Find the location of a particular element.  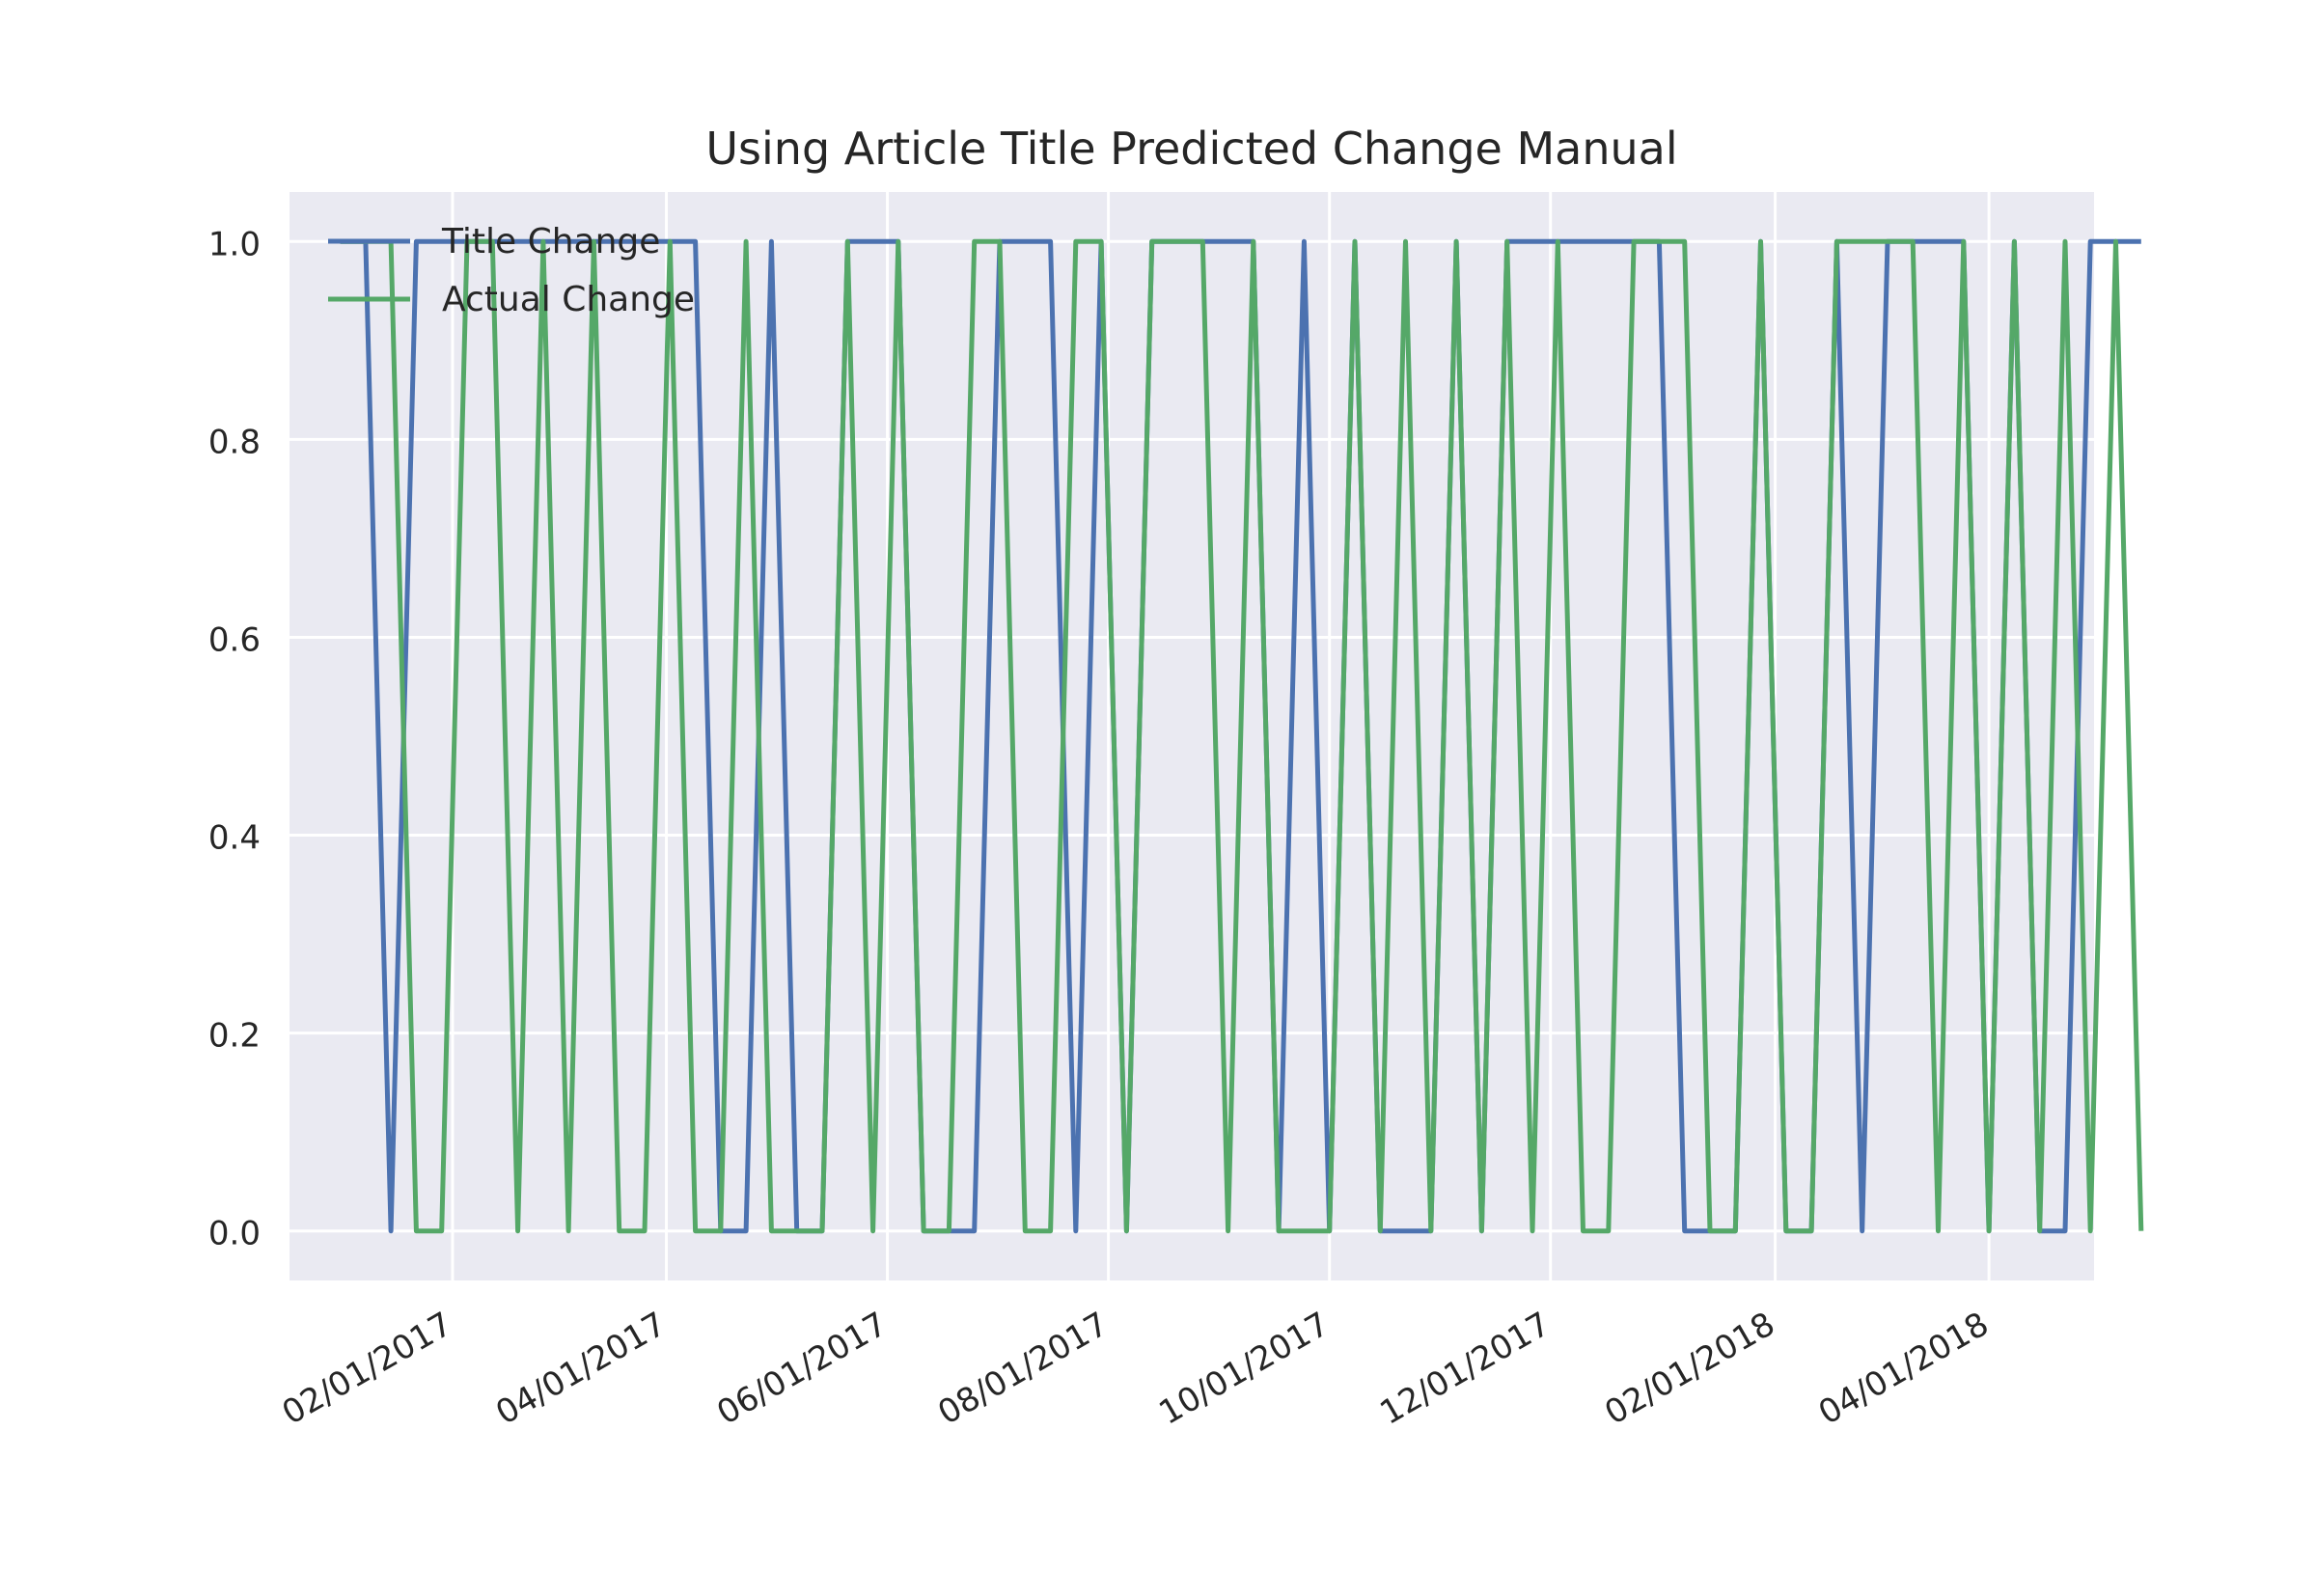

x-tick-label: 04/01/2018 is located at coordinates (1904, 1369).